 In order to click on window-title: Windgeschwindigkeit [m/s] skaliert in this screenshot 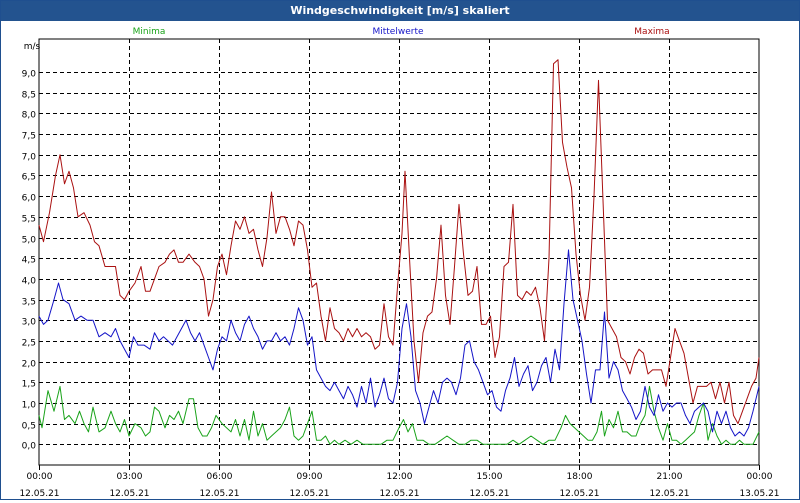, I will do `click(400, 11)`.